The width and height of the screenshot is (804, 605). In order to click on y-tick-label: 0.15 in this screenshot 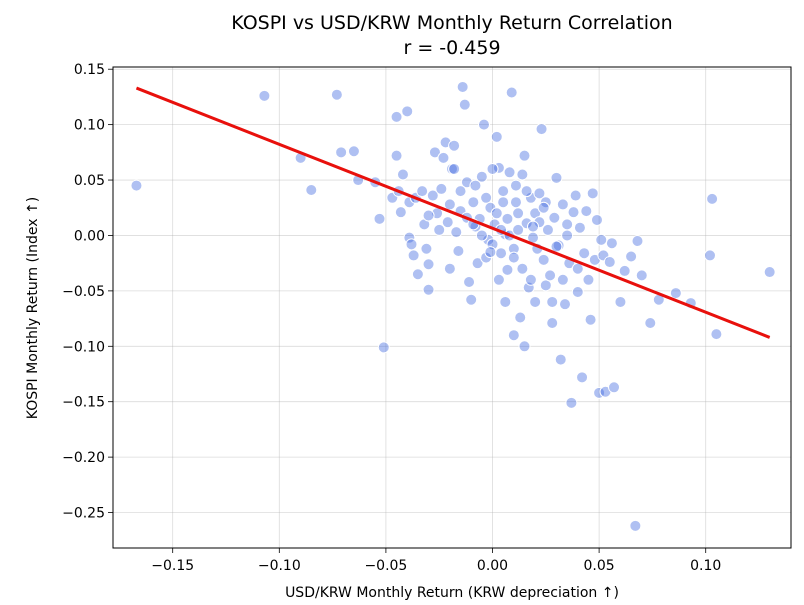, I will do `click(89, 70)`.